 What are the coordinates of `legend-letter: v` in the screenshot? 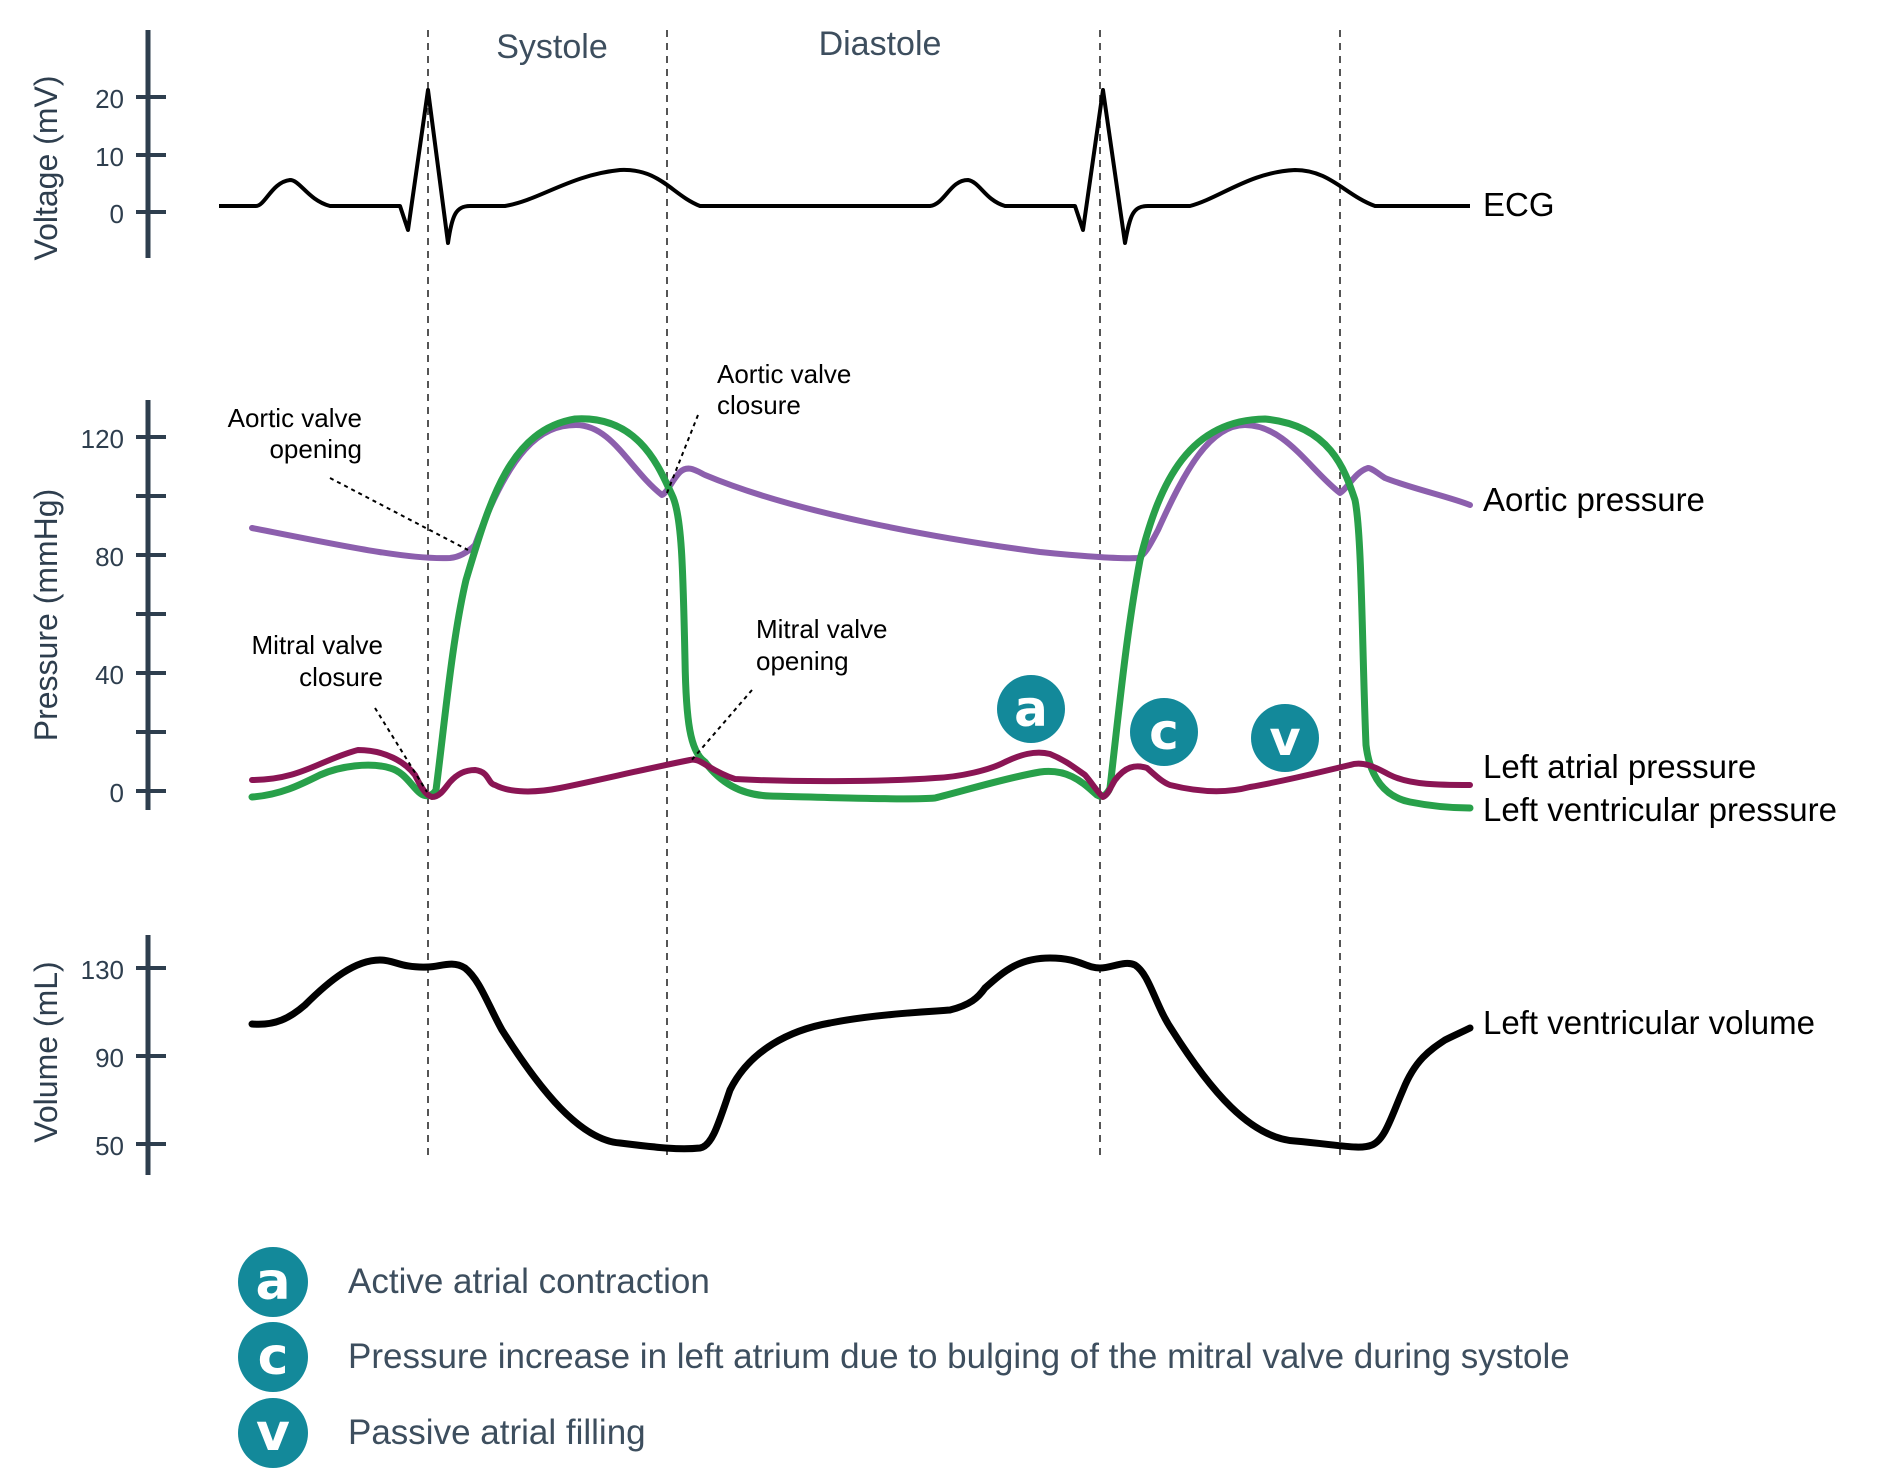 It's located at (273, 1433).